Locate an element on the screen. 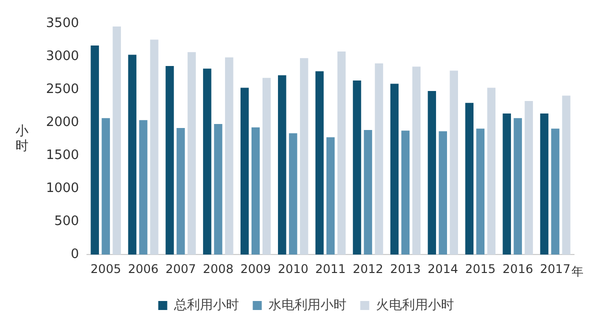  y-tick-label: 0 is located at coordinates (75, 254).